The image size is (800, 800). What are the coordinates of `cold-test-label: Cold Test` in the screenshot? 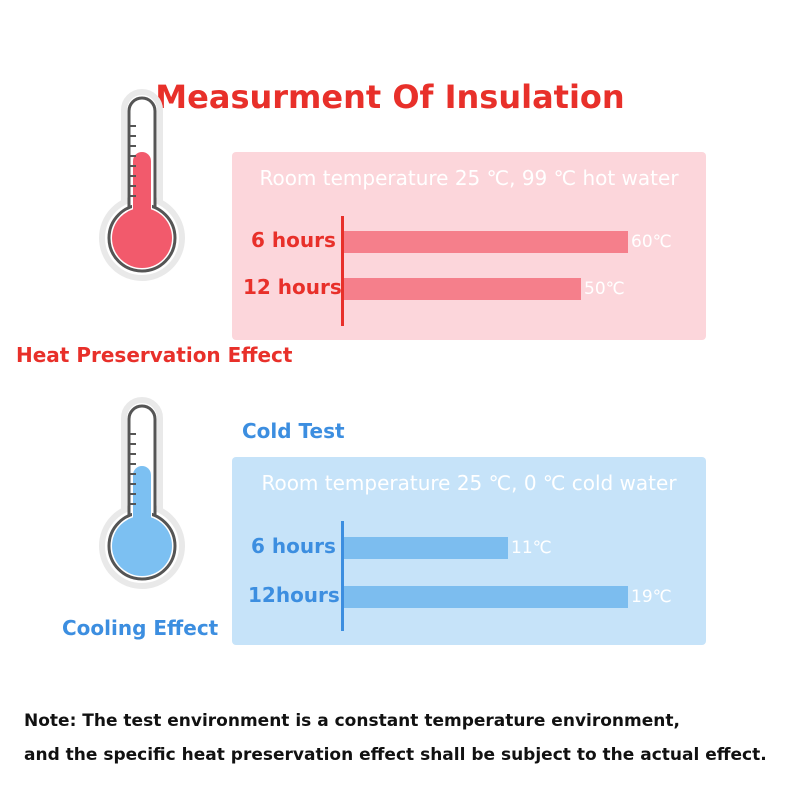 It's located at (293, 431).